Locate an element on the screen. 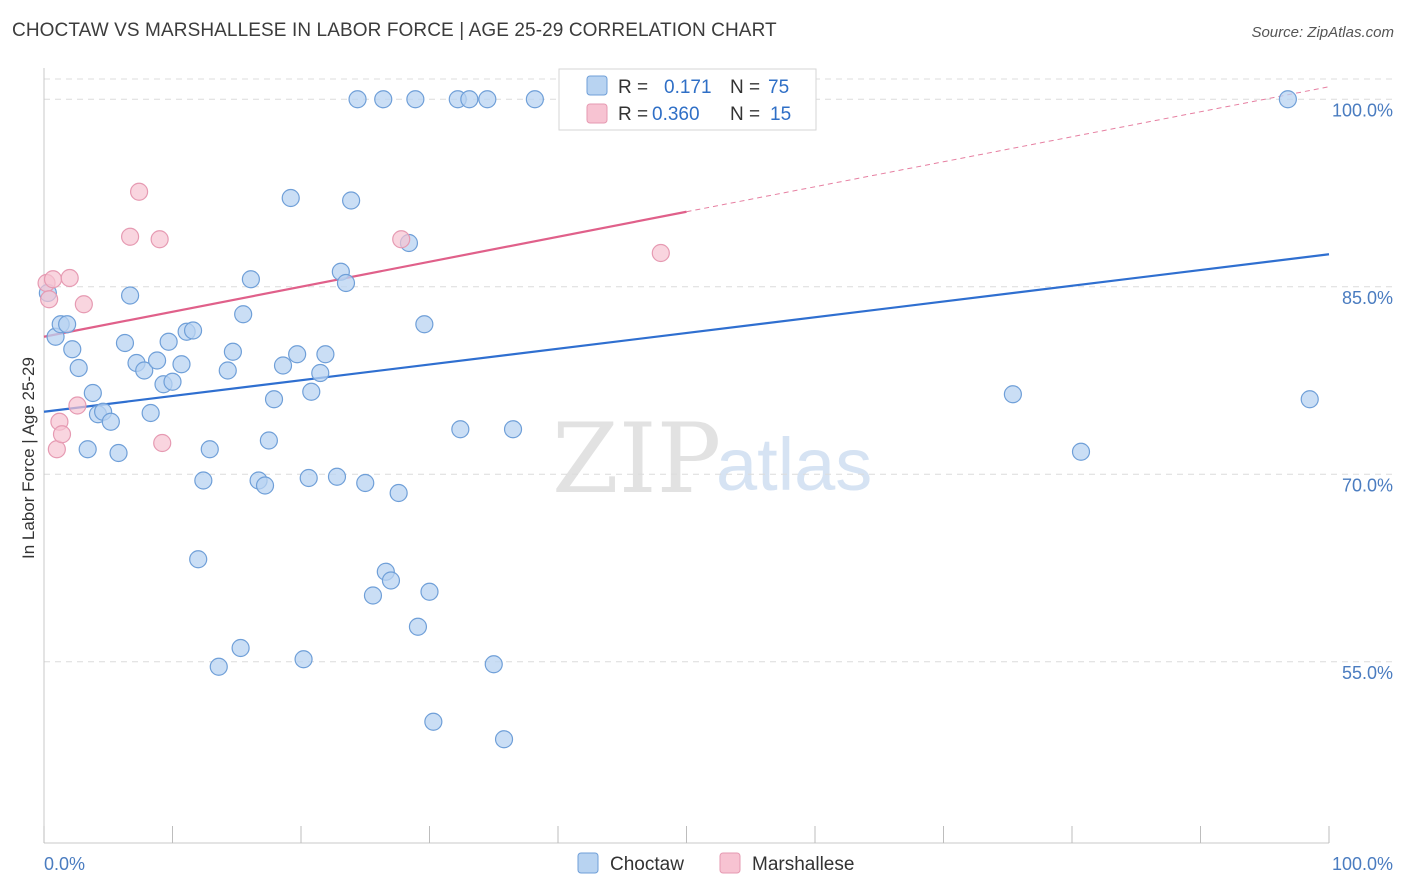 The width and height of the screenshot is (1406, 892). legend-marshallese-label: Marshallese is located at coordinates (803, 864).